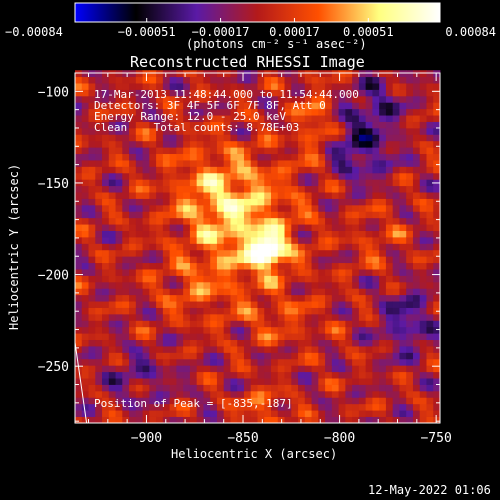 Image resolution: width=500 pixels, height=500 pixels. I want to click on colorbar-tick-label: 0.00017, so click(294, 32).